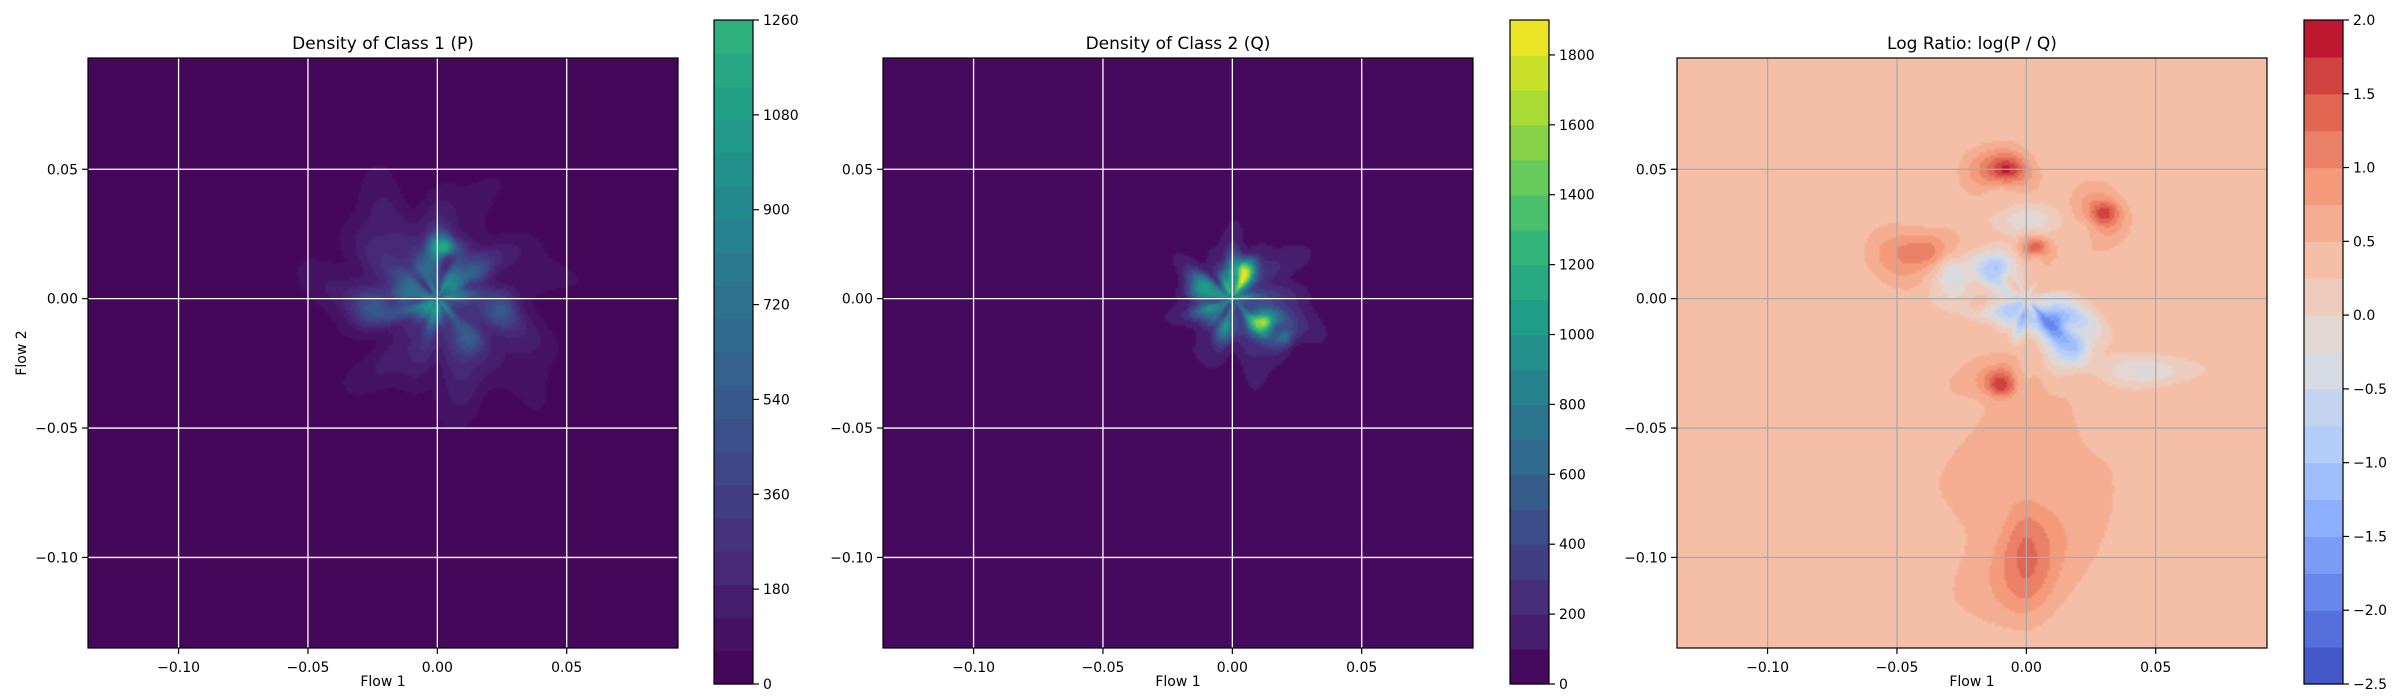  Describe the element at coordinates (1897, 668) in the screenshot. I see `x-tick-label: −0.05` at that location.